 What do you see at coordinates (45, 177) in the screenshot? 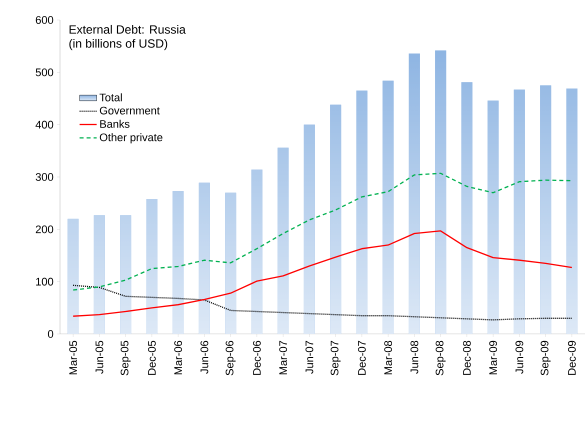
I see `y-tick-label: 300` at bounding box center [45, 177].